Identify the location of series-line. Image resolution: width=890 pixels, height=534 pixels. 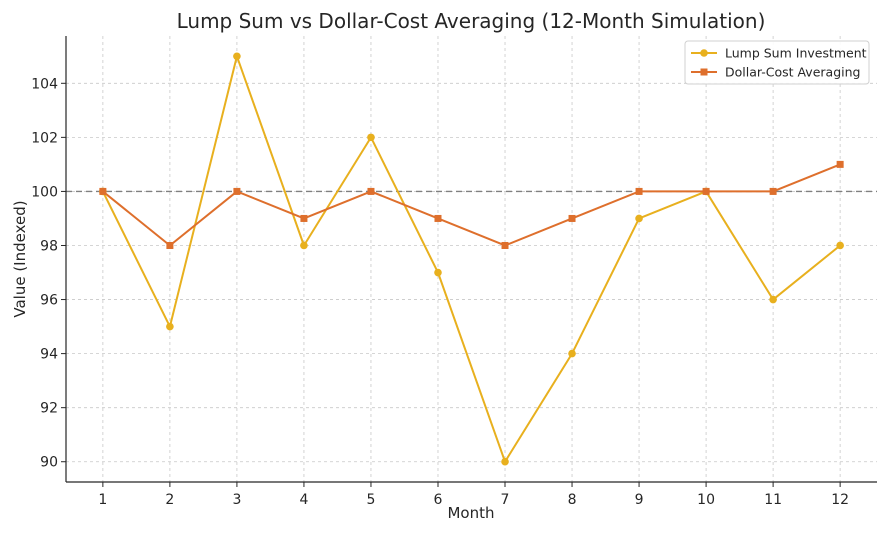
(471, 205).